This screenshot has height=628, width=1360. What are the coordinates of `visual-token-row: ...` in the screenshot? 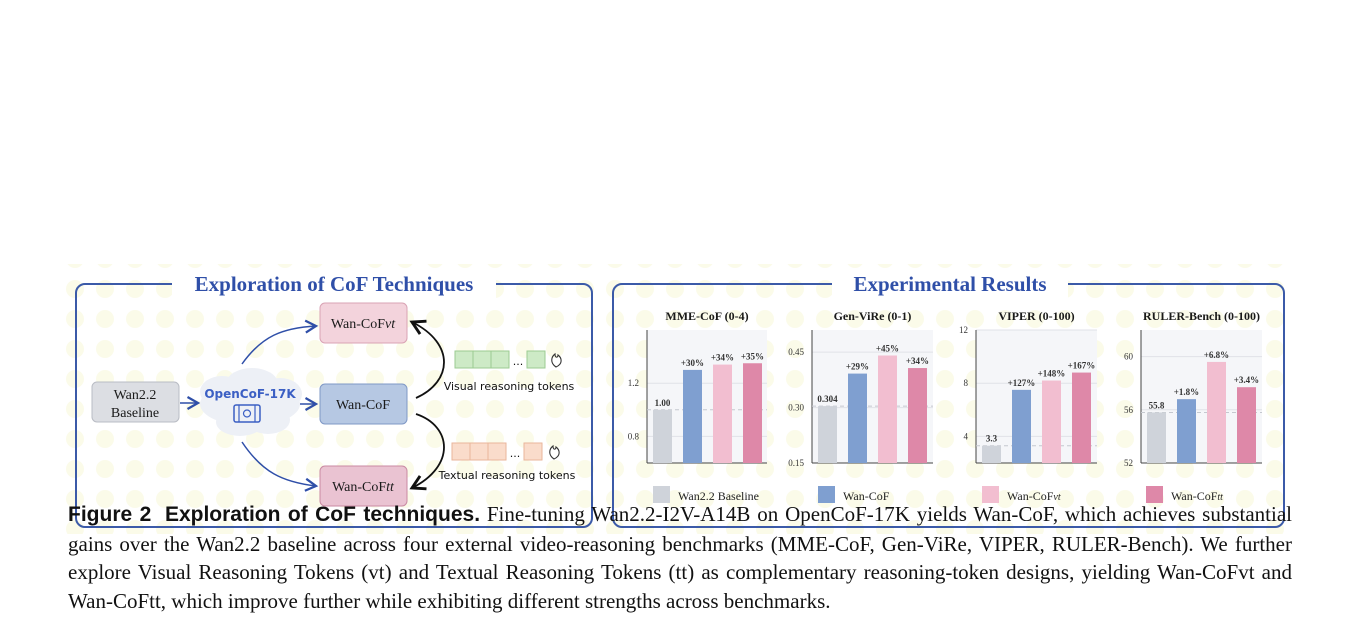 It's located at (500, 359).